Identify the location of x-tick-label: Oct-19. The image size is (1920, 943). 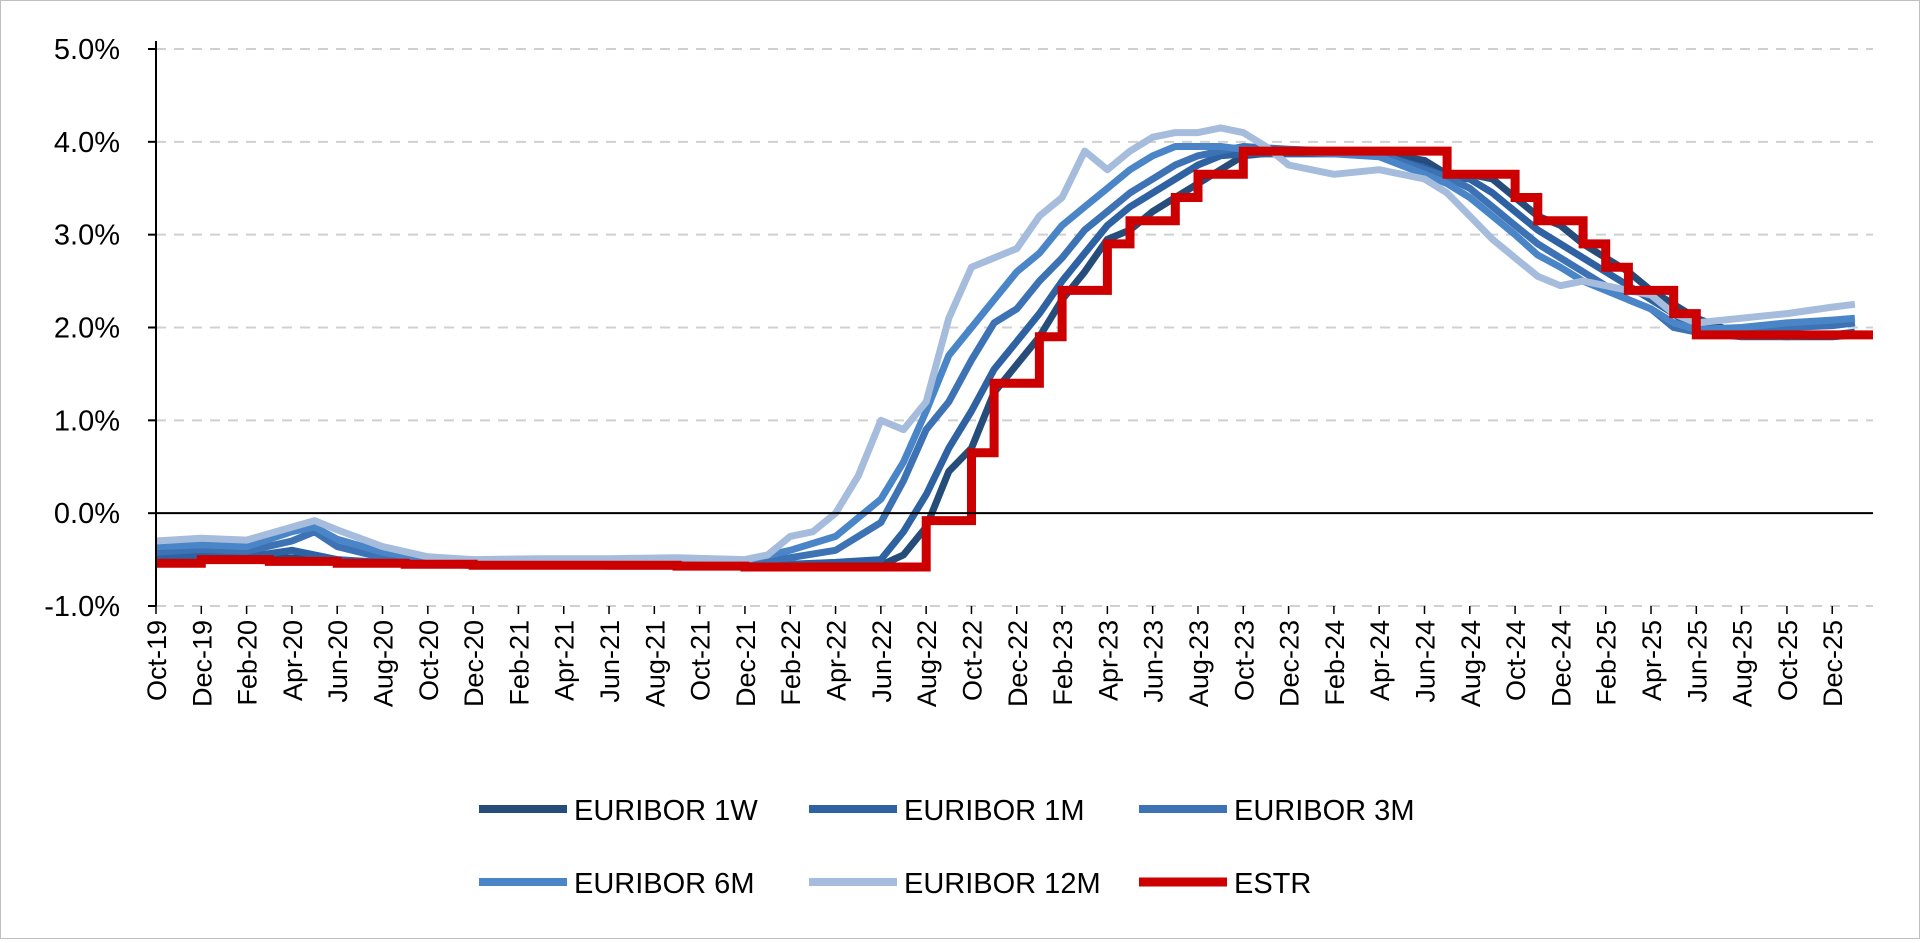
(157, 660).